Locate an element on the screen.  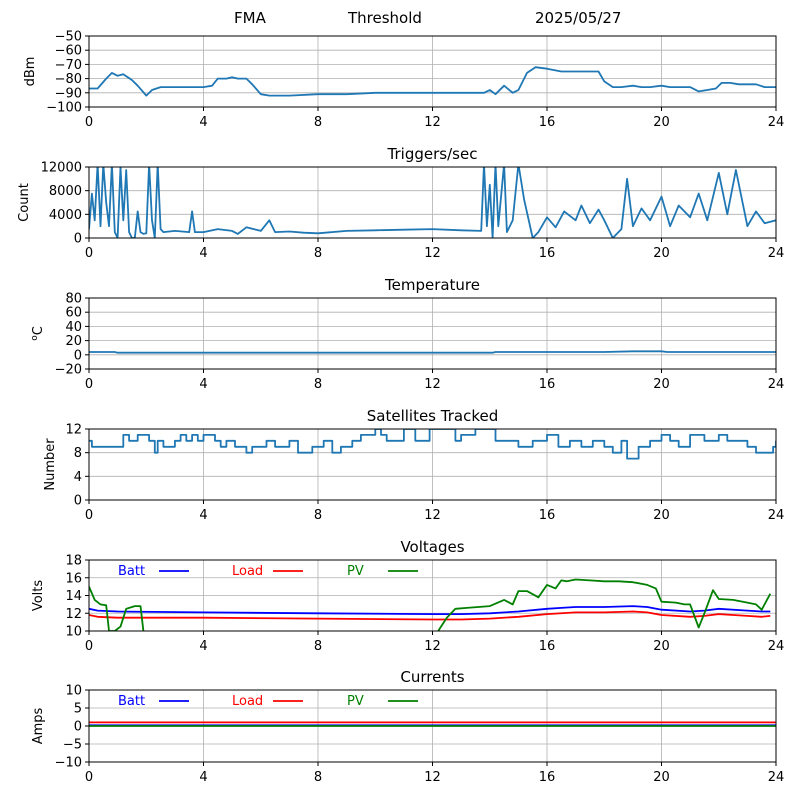
chart-panel-4: 0 4 8 12 16 20 24 0 4 8 12 Satellites Tracked Number is located at coordinates (413, 465).